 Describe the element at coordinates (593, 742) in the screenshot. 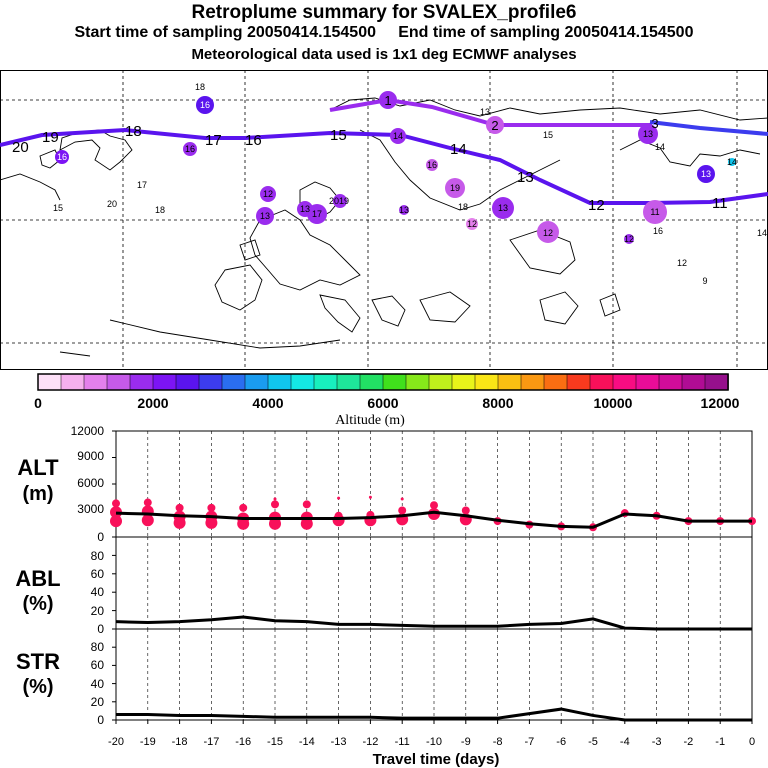

I see `x-tick-label: -5` at that location.